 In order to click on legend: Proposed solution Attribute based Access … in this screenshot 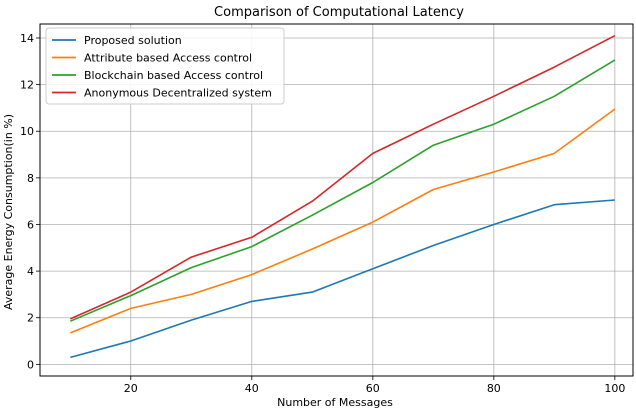, I will do `click(165, 66)`.